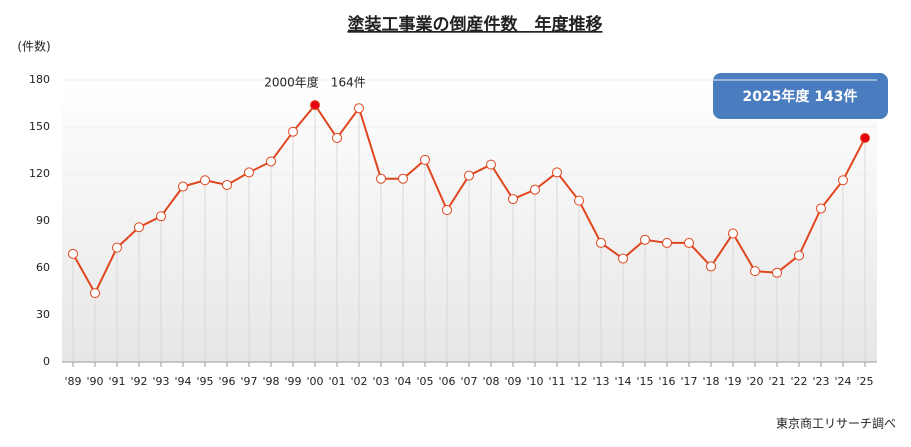  What do you see at coordinates (33, 46) in the screenshot?
I see `y-axis-label: (件数)` at bounding box center [33, 46].